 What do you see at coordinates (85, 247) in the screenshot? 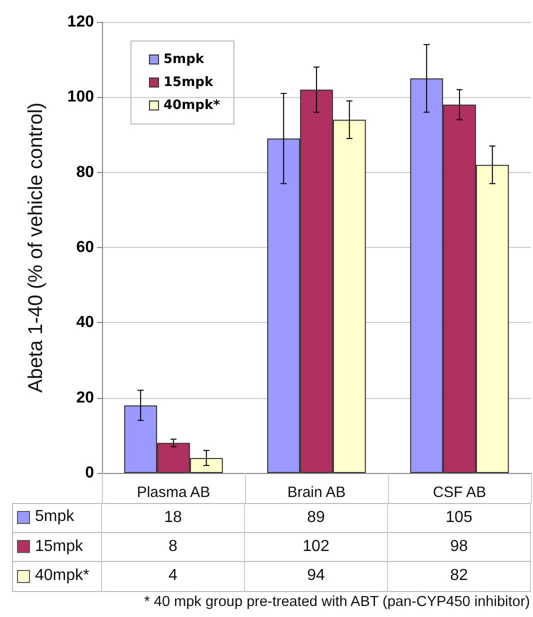
I see `y-tick-label: 60` at bounding box center [85, 247].